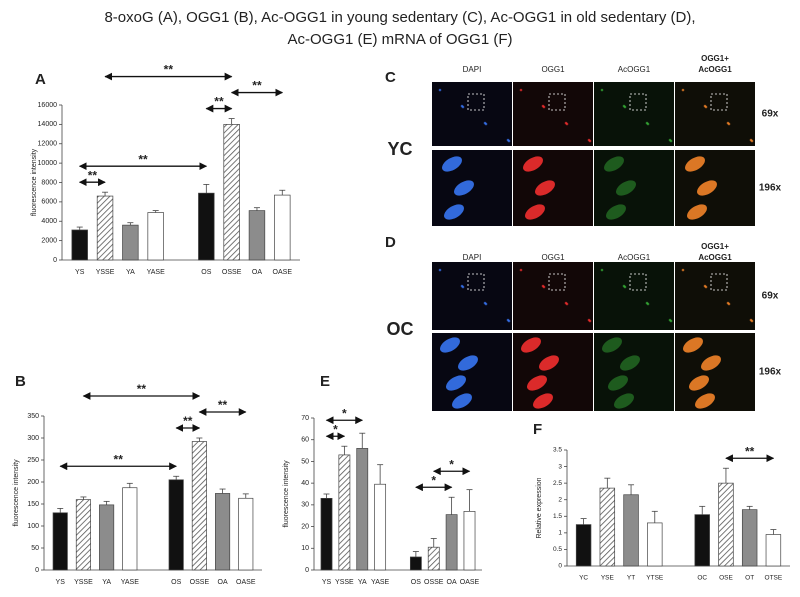 The width and height of the screenshot is (800, 597). I want to click on y-tick-label: 2.5, so click(557, 483).